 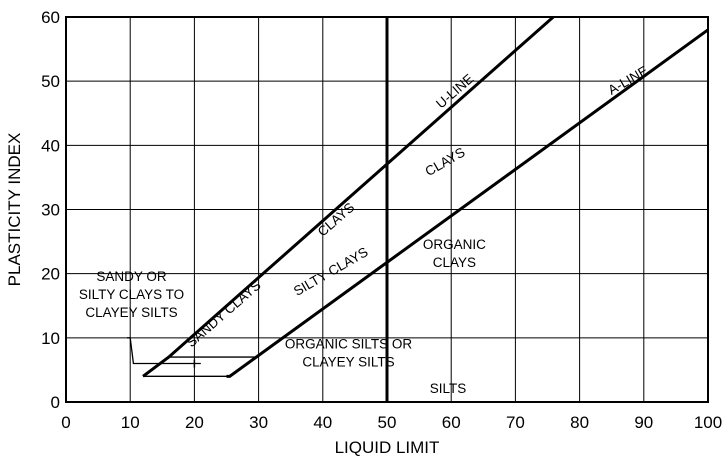 What do you see at coordinates (708, 422) in the screenshot?
I see `x-tick-label: 100` at bounding box center [708, 422].